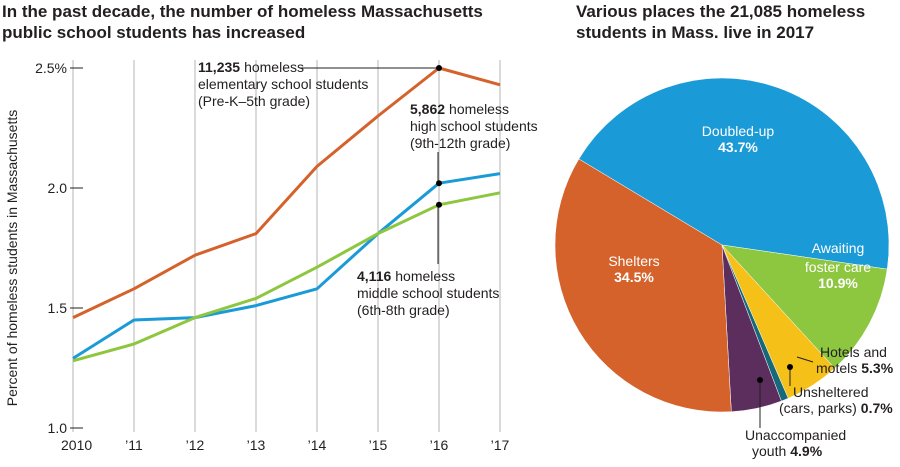 This screenshot has width=900, height=467. Describe the element at coordinates (769, 451) in the screenshot. I see `slice-label-line: youth` at that location.